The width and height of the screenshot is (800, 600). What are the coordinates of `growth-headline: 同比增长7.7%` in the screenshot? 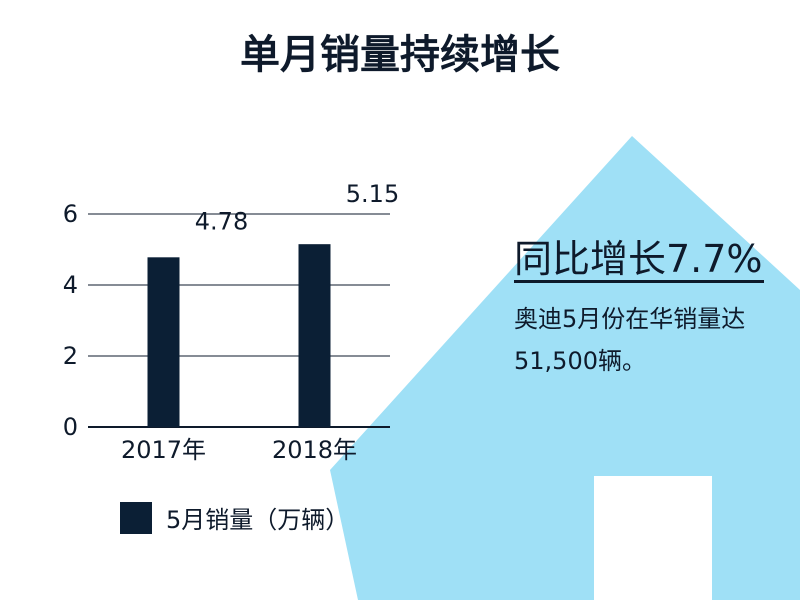 It's located at (638, 259).